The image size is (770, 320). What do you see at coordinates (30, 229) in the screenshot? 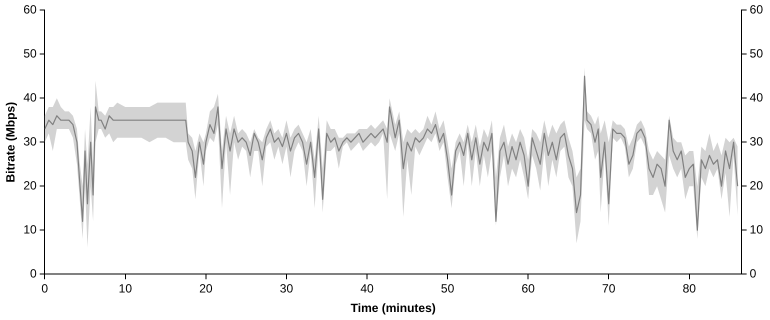
I see `y-tick-label: 10` at bounding box center [30, 229].